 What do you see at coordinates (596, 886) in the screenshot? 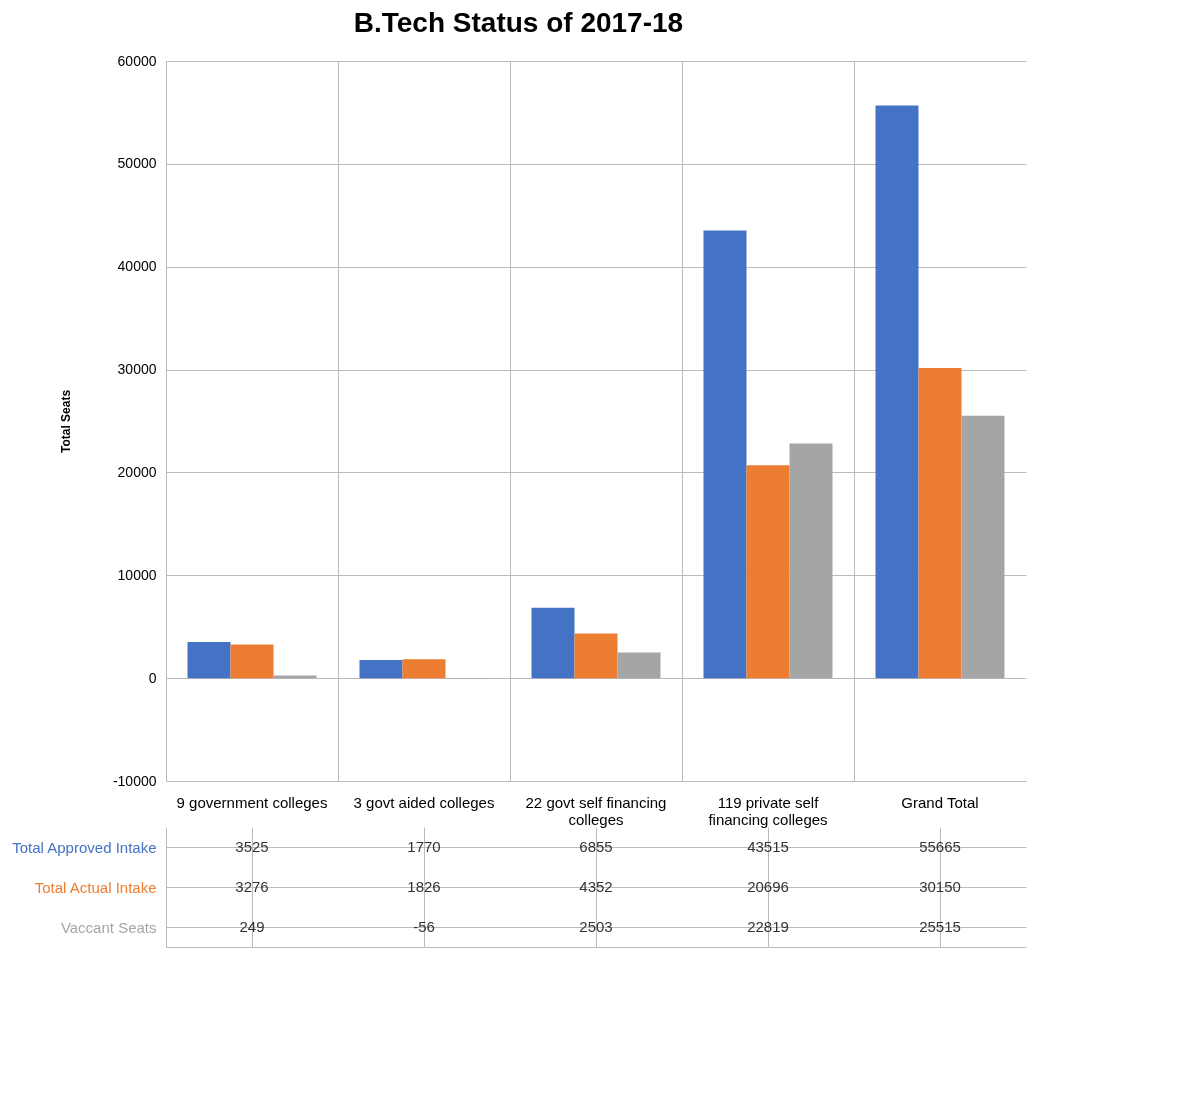
I see `data-label: 4352` at bounding box center [596, 886].